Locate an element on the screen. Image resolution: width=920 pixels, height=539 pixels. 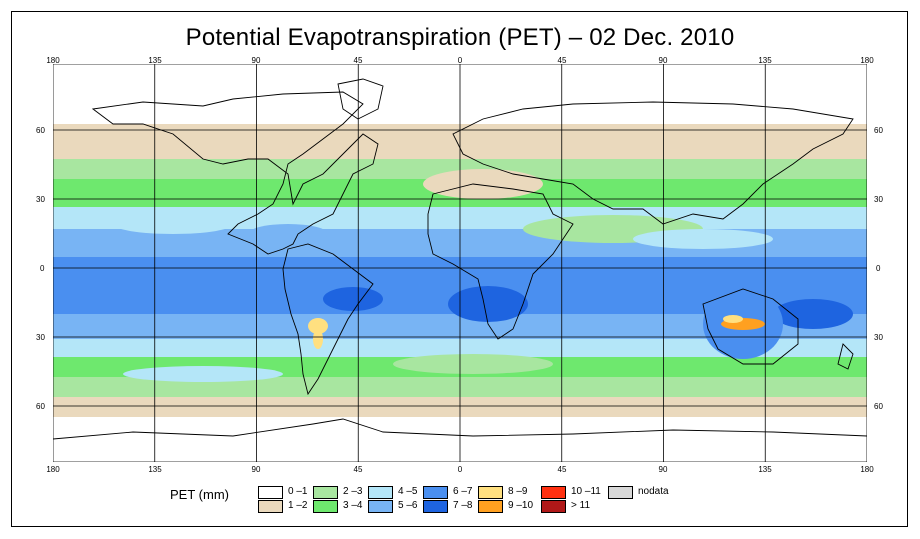
legend-label-10: 10 –11 is located at coordinates (586, 491).